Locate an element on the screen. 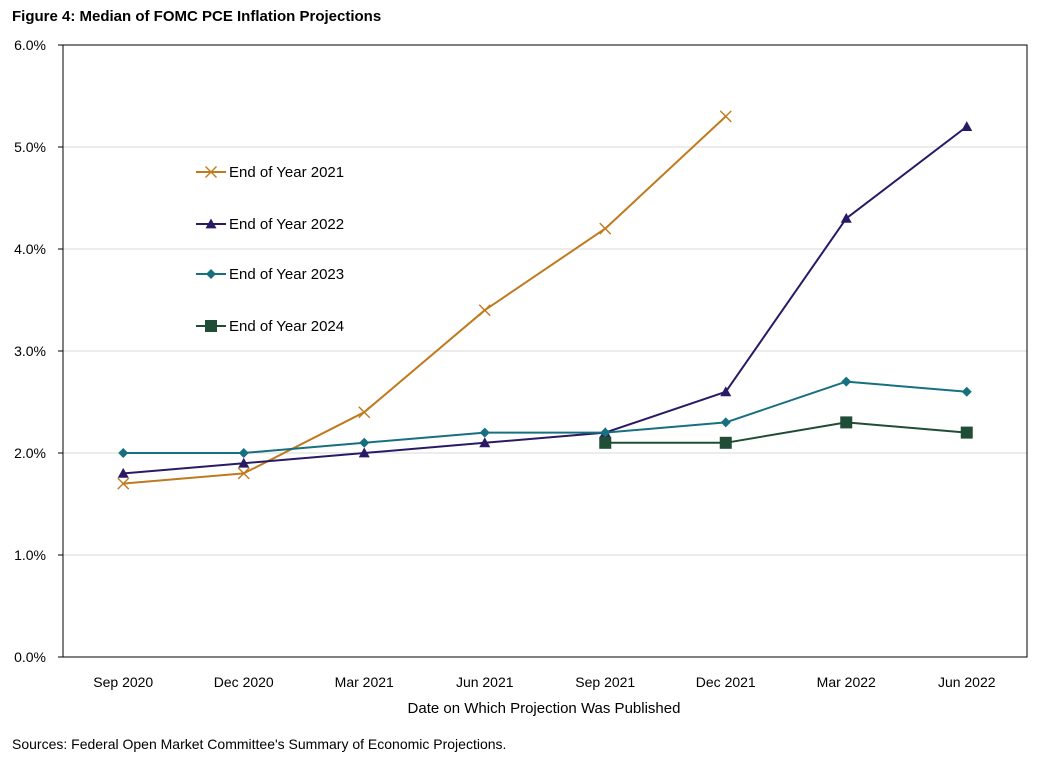 The image size is (1044, 759). y-axis-ticks: 0.0% 1.0% 2.0% 3.0% 4.0% 5.0% 6.0% is located at coordinates (38, 351).